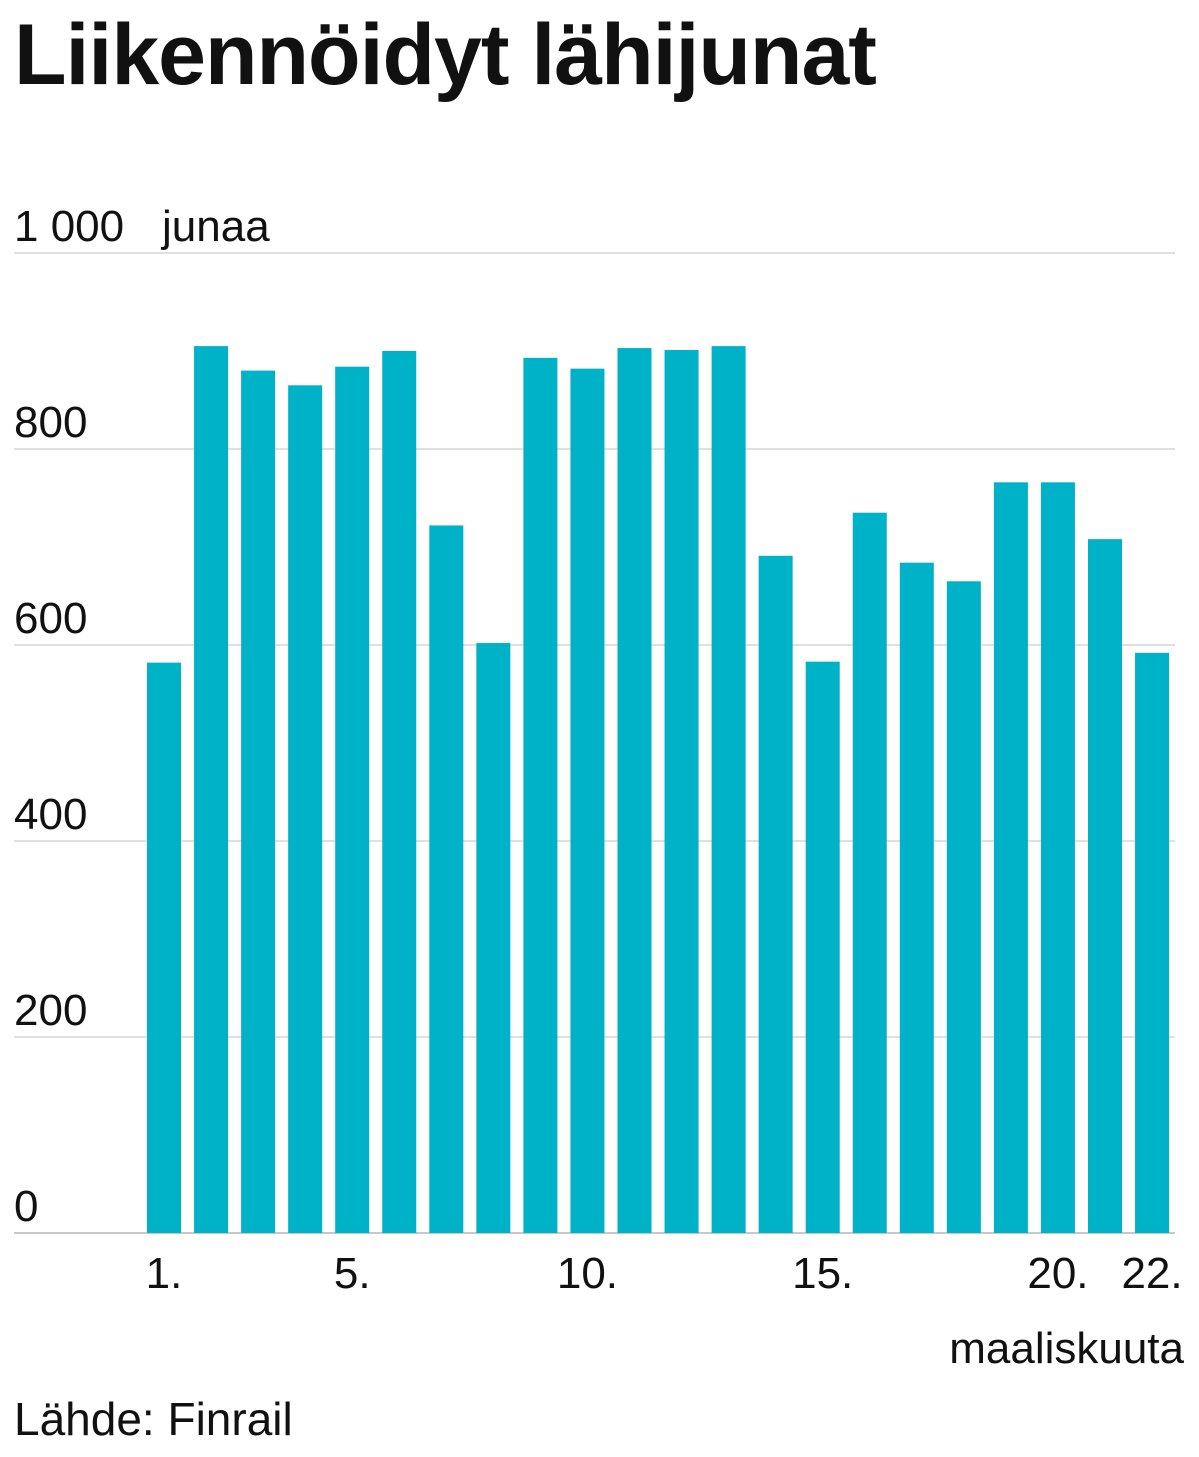  Describe the element at coordinates (822, 1273) in the screenshot. I see `x-tick-label: 15.` at that location.